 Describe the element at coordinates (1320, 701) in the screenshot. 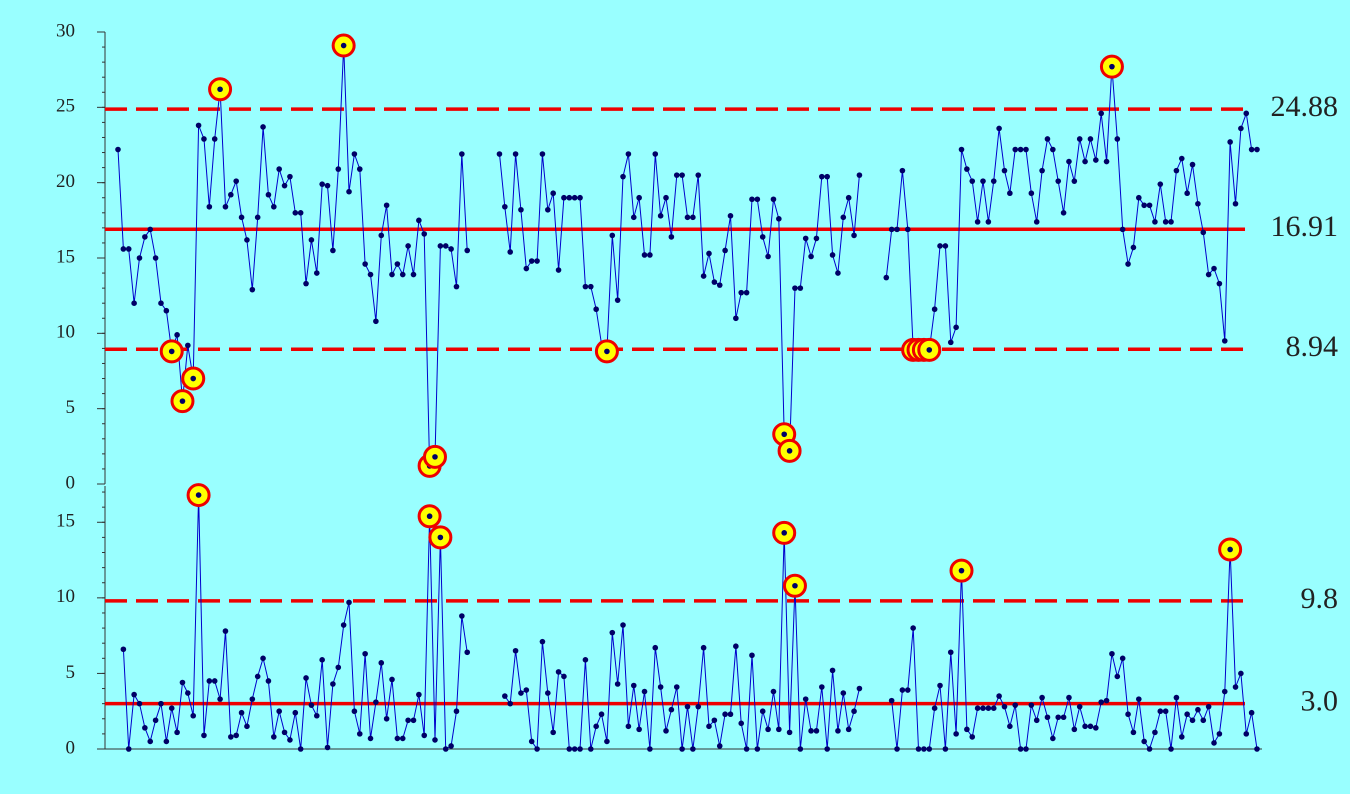

I see `control-line-label: 3.0` at that location.